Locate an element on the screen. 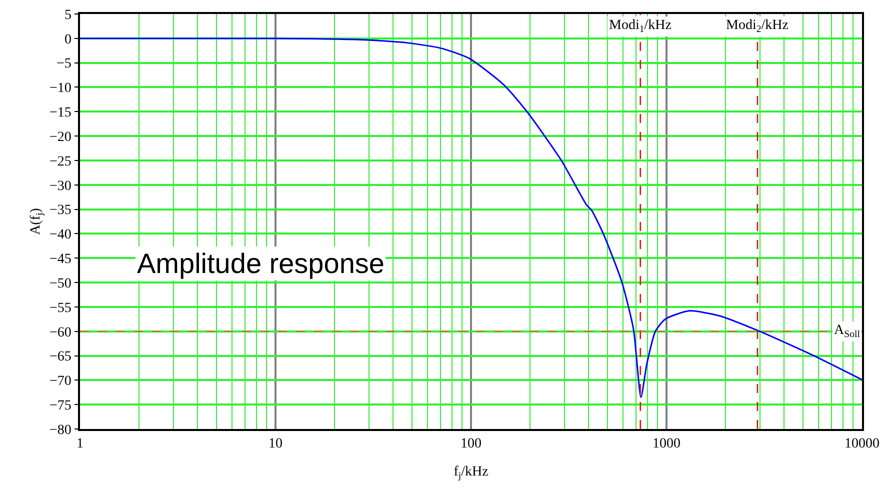  annotation: Amplitude response is located at coordinates (260, 263).